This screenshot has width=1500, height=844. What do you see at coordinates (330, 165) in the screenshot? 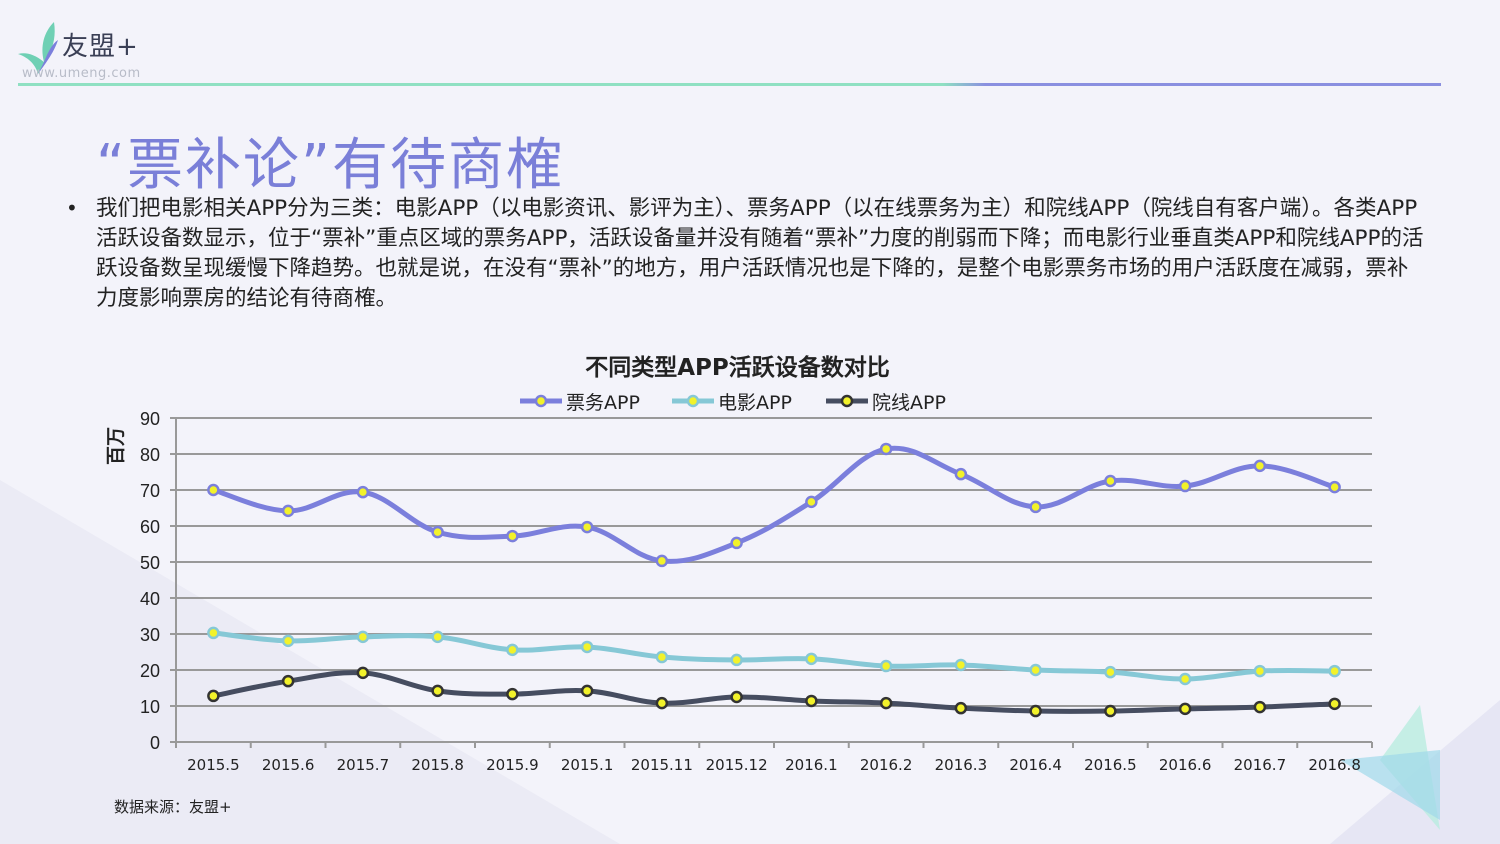
I see `page-title: “票补论”有待商榷` at bounding box center [330, 165].